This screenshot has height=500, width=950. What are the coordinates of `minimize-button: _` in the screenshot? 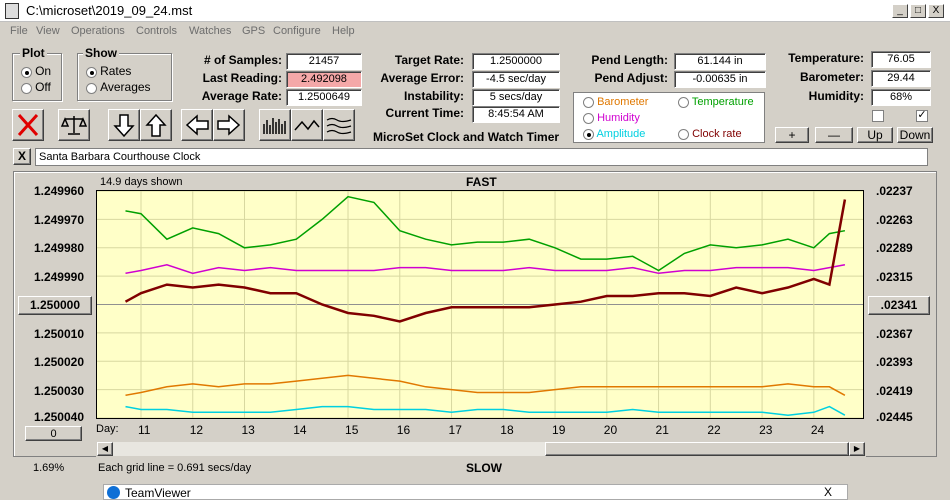 It's located at (900, 11).